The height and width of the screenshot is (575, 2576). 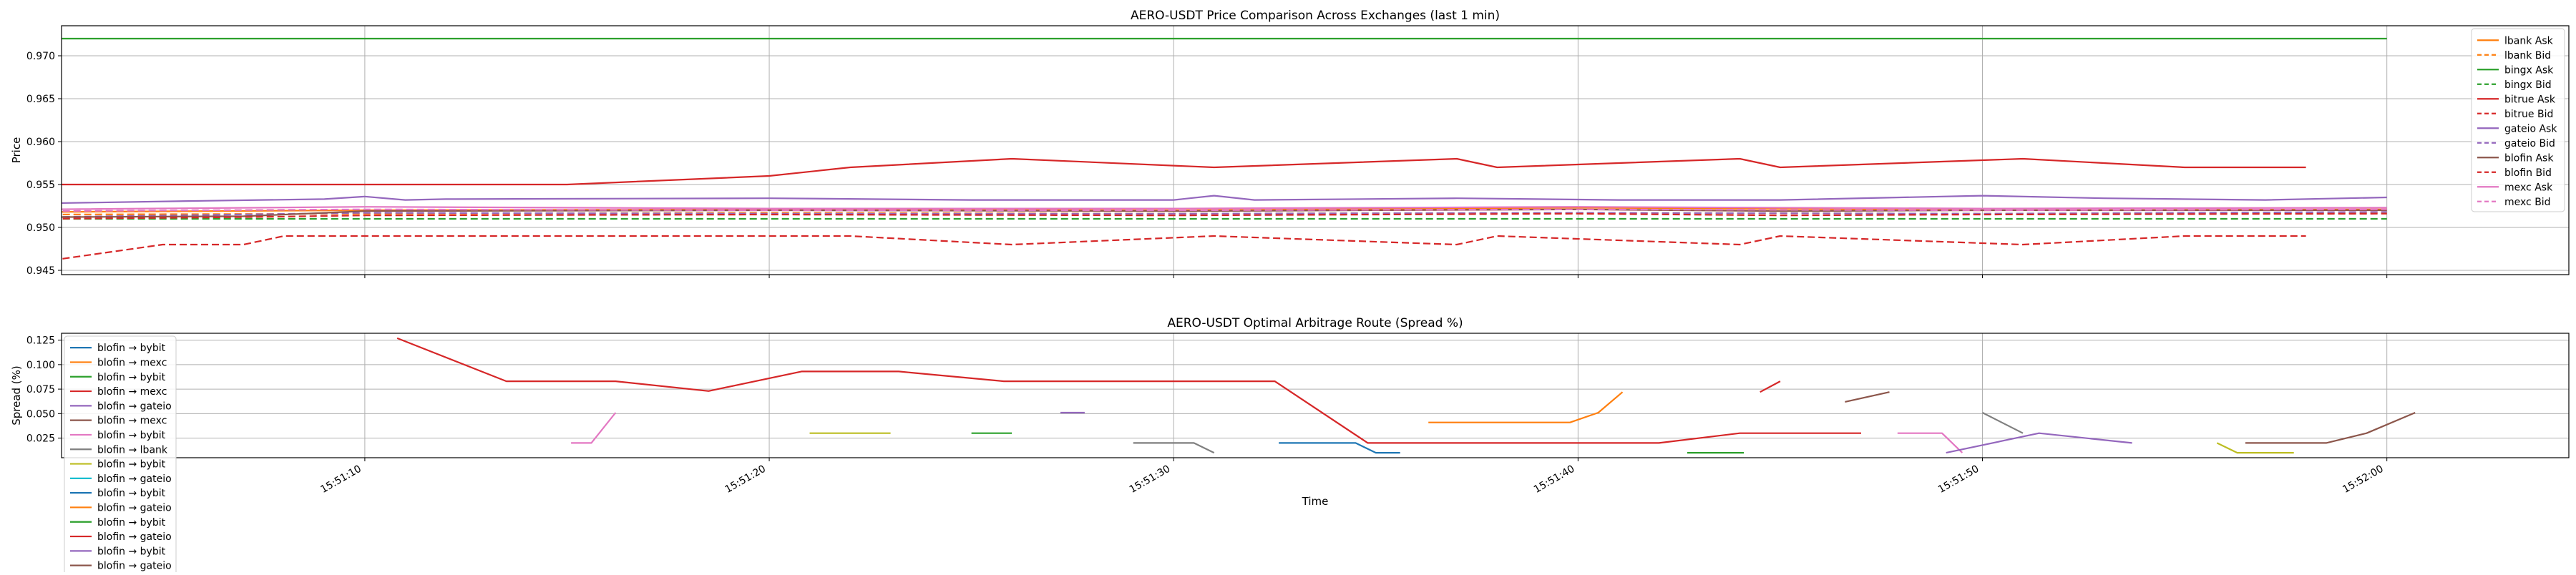 I want to click on y-tick-label: 0.945, so click(x=40, y=271).